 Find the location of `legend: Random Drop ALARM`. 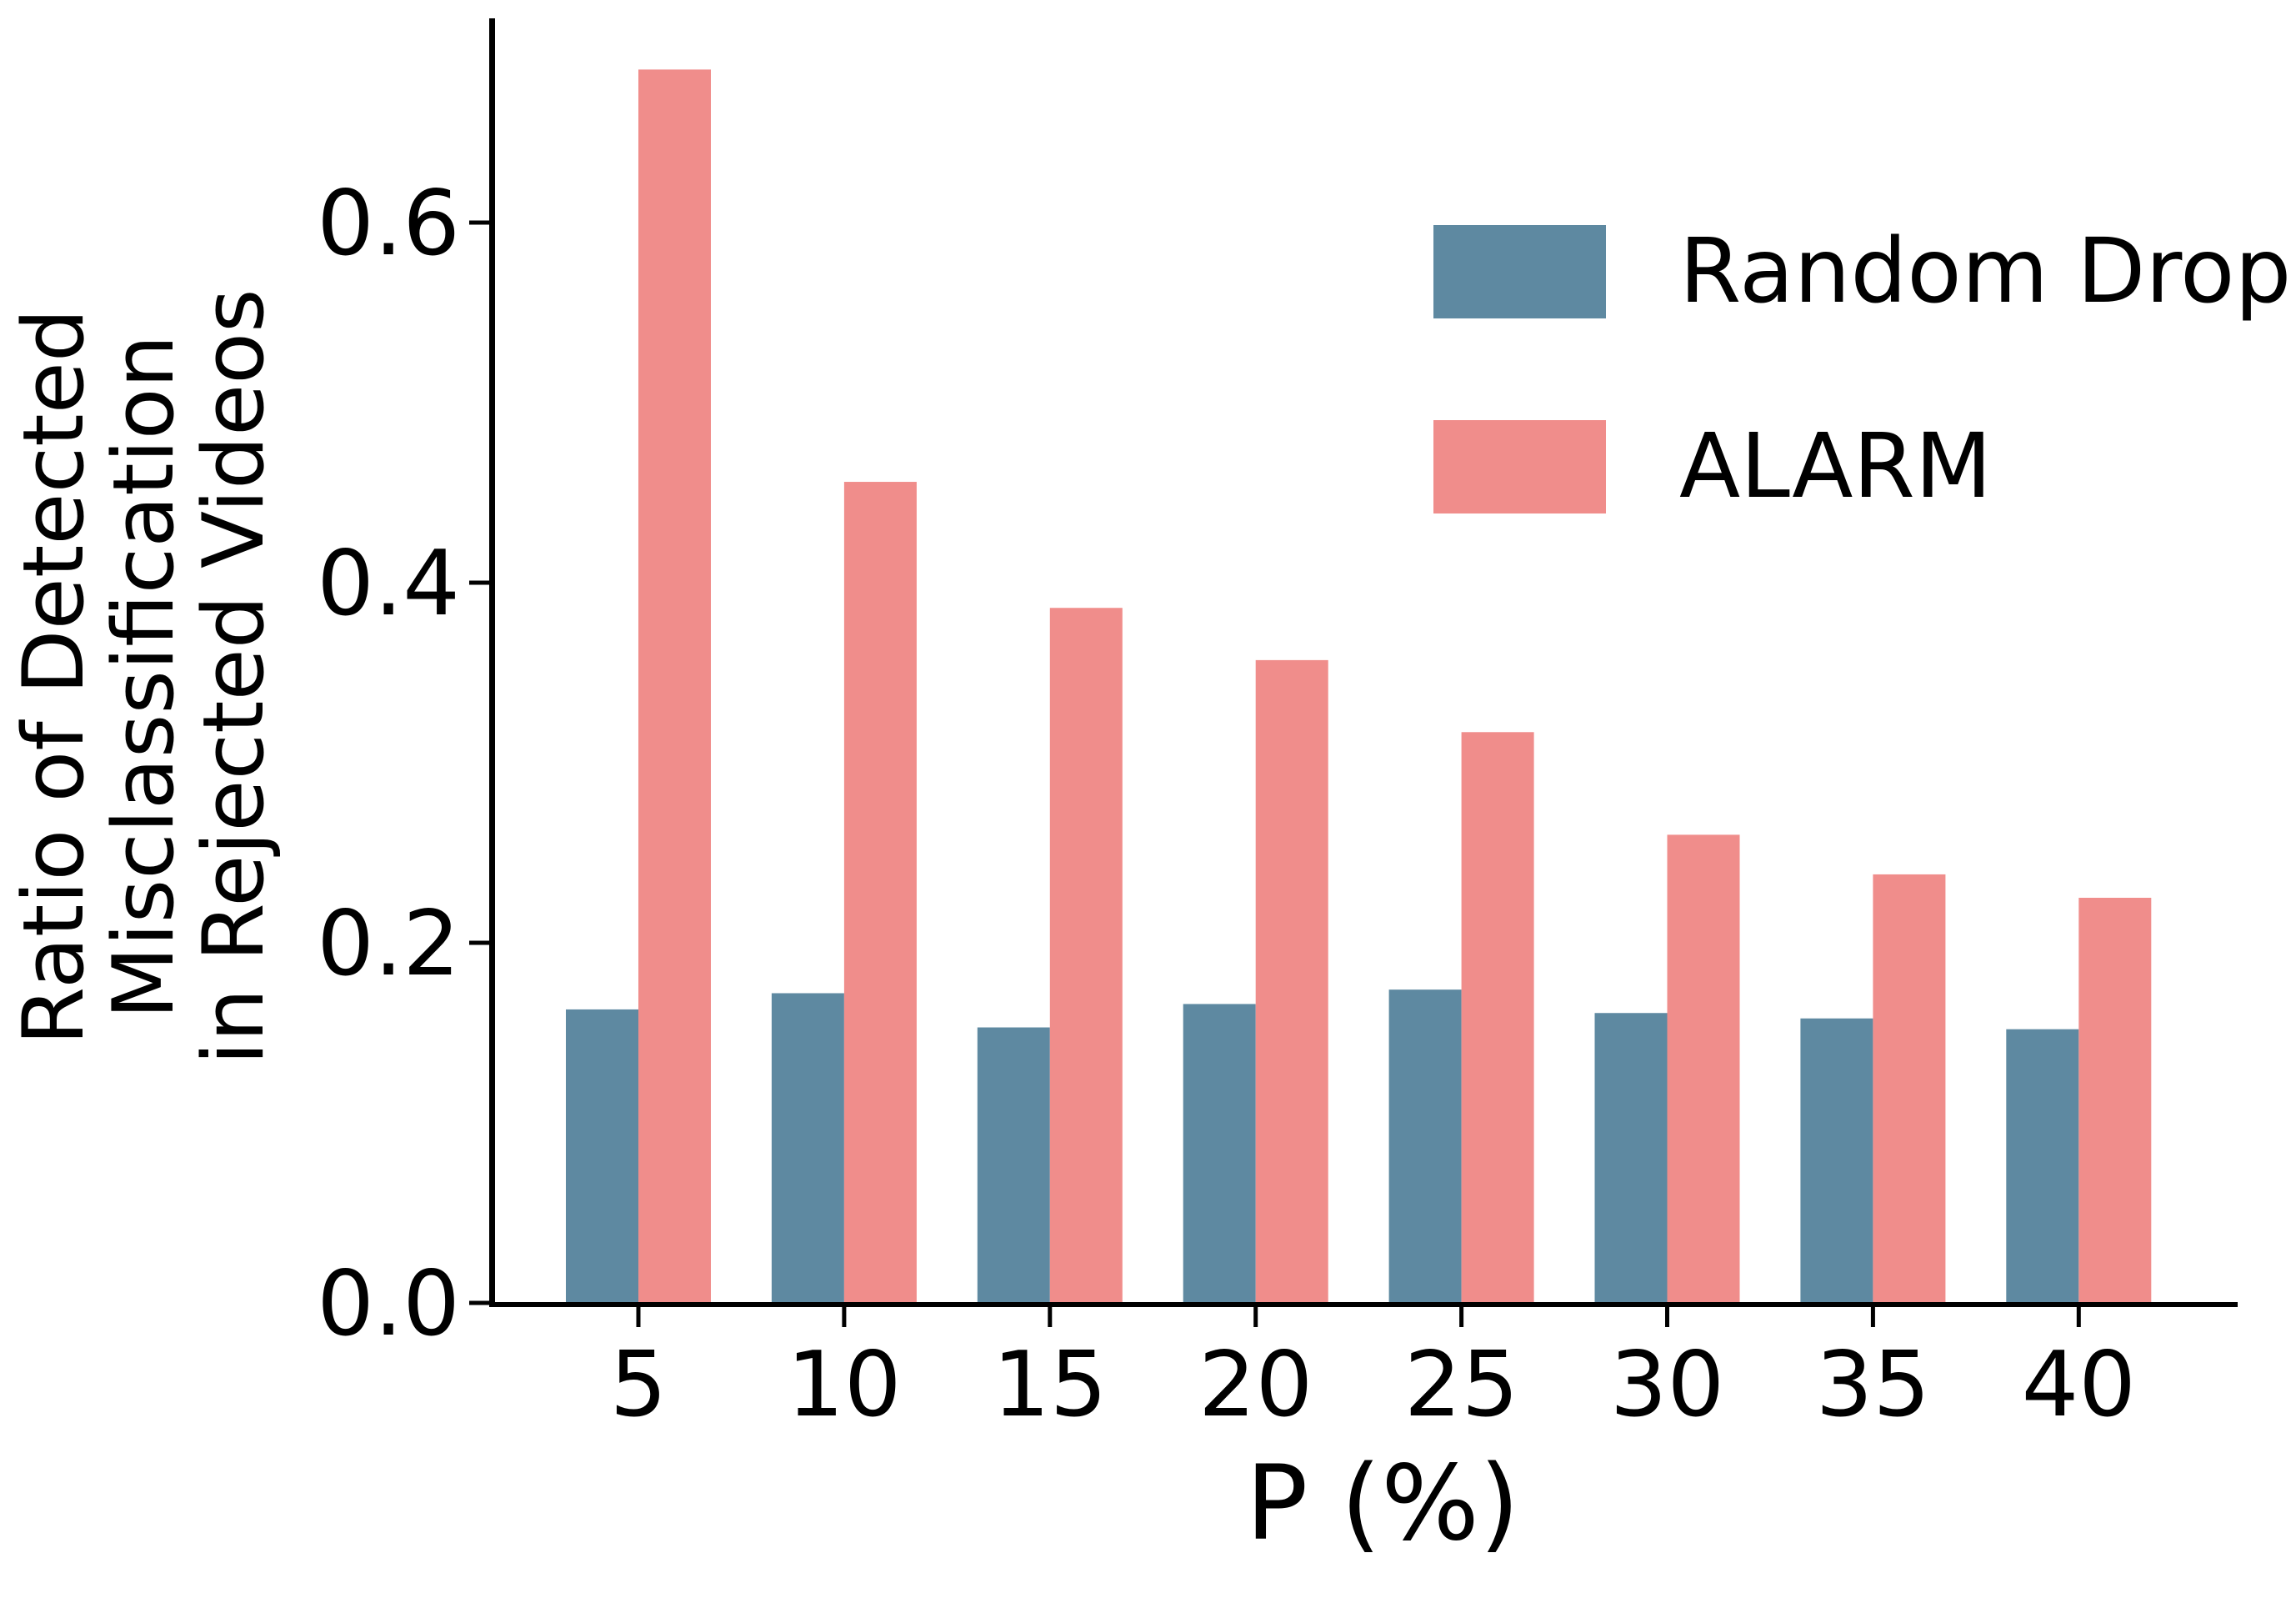

legend: Random Drop ALARM is located at coordinates (1862, 420).